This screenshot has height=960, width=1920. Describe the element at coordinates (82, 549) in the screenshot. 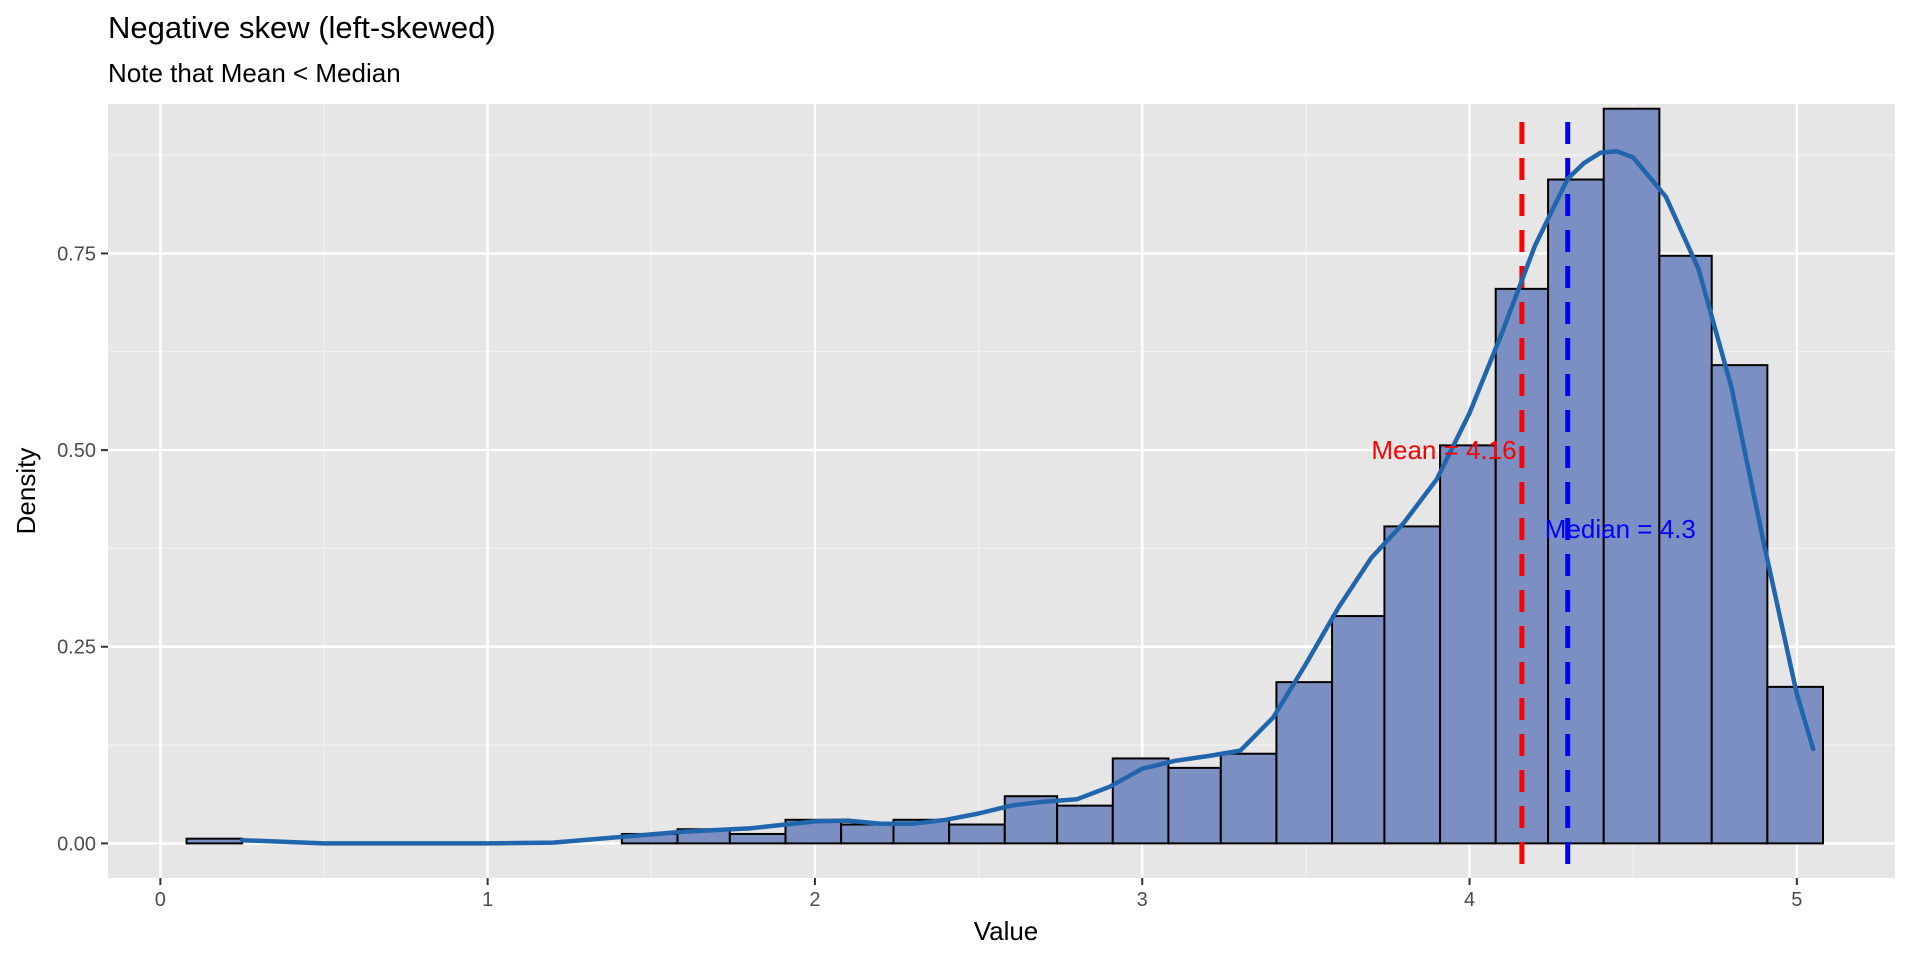

I see `y-axis: 0.00 0.25 0.50 0.75` at that location.